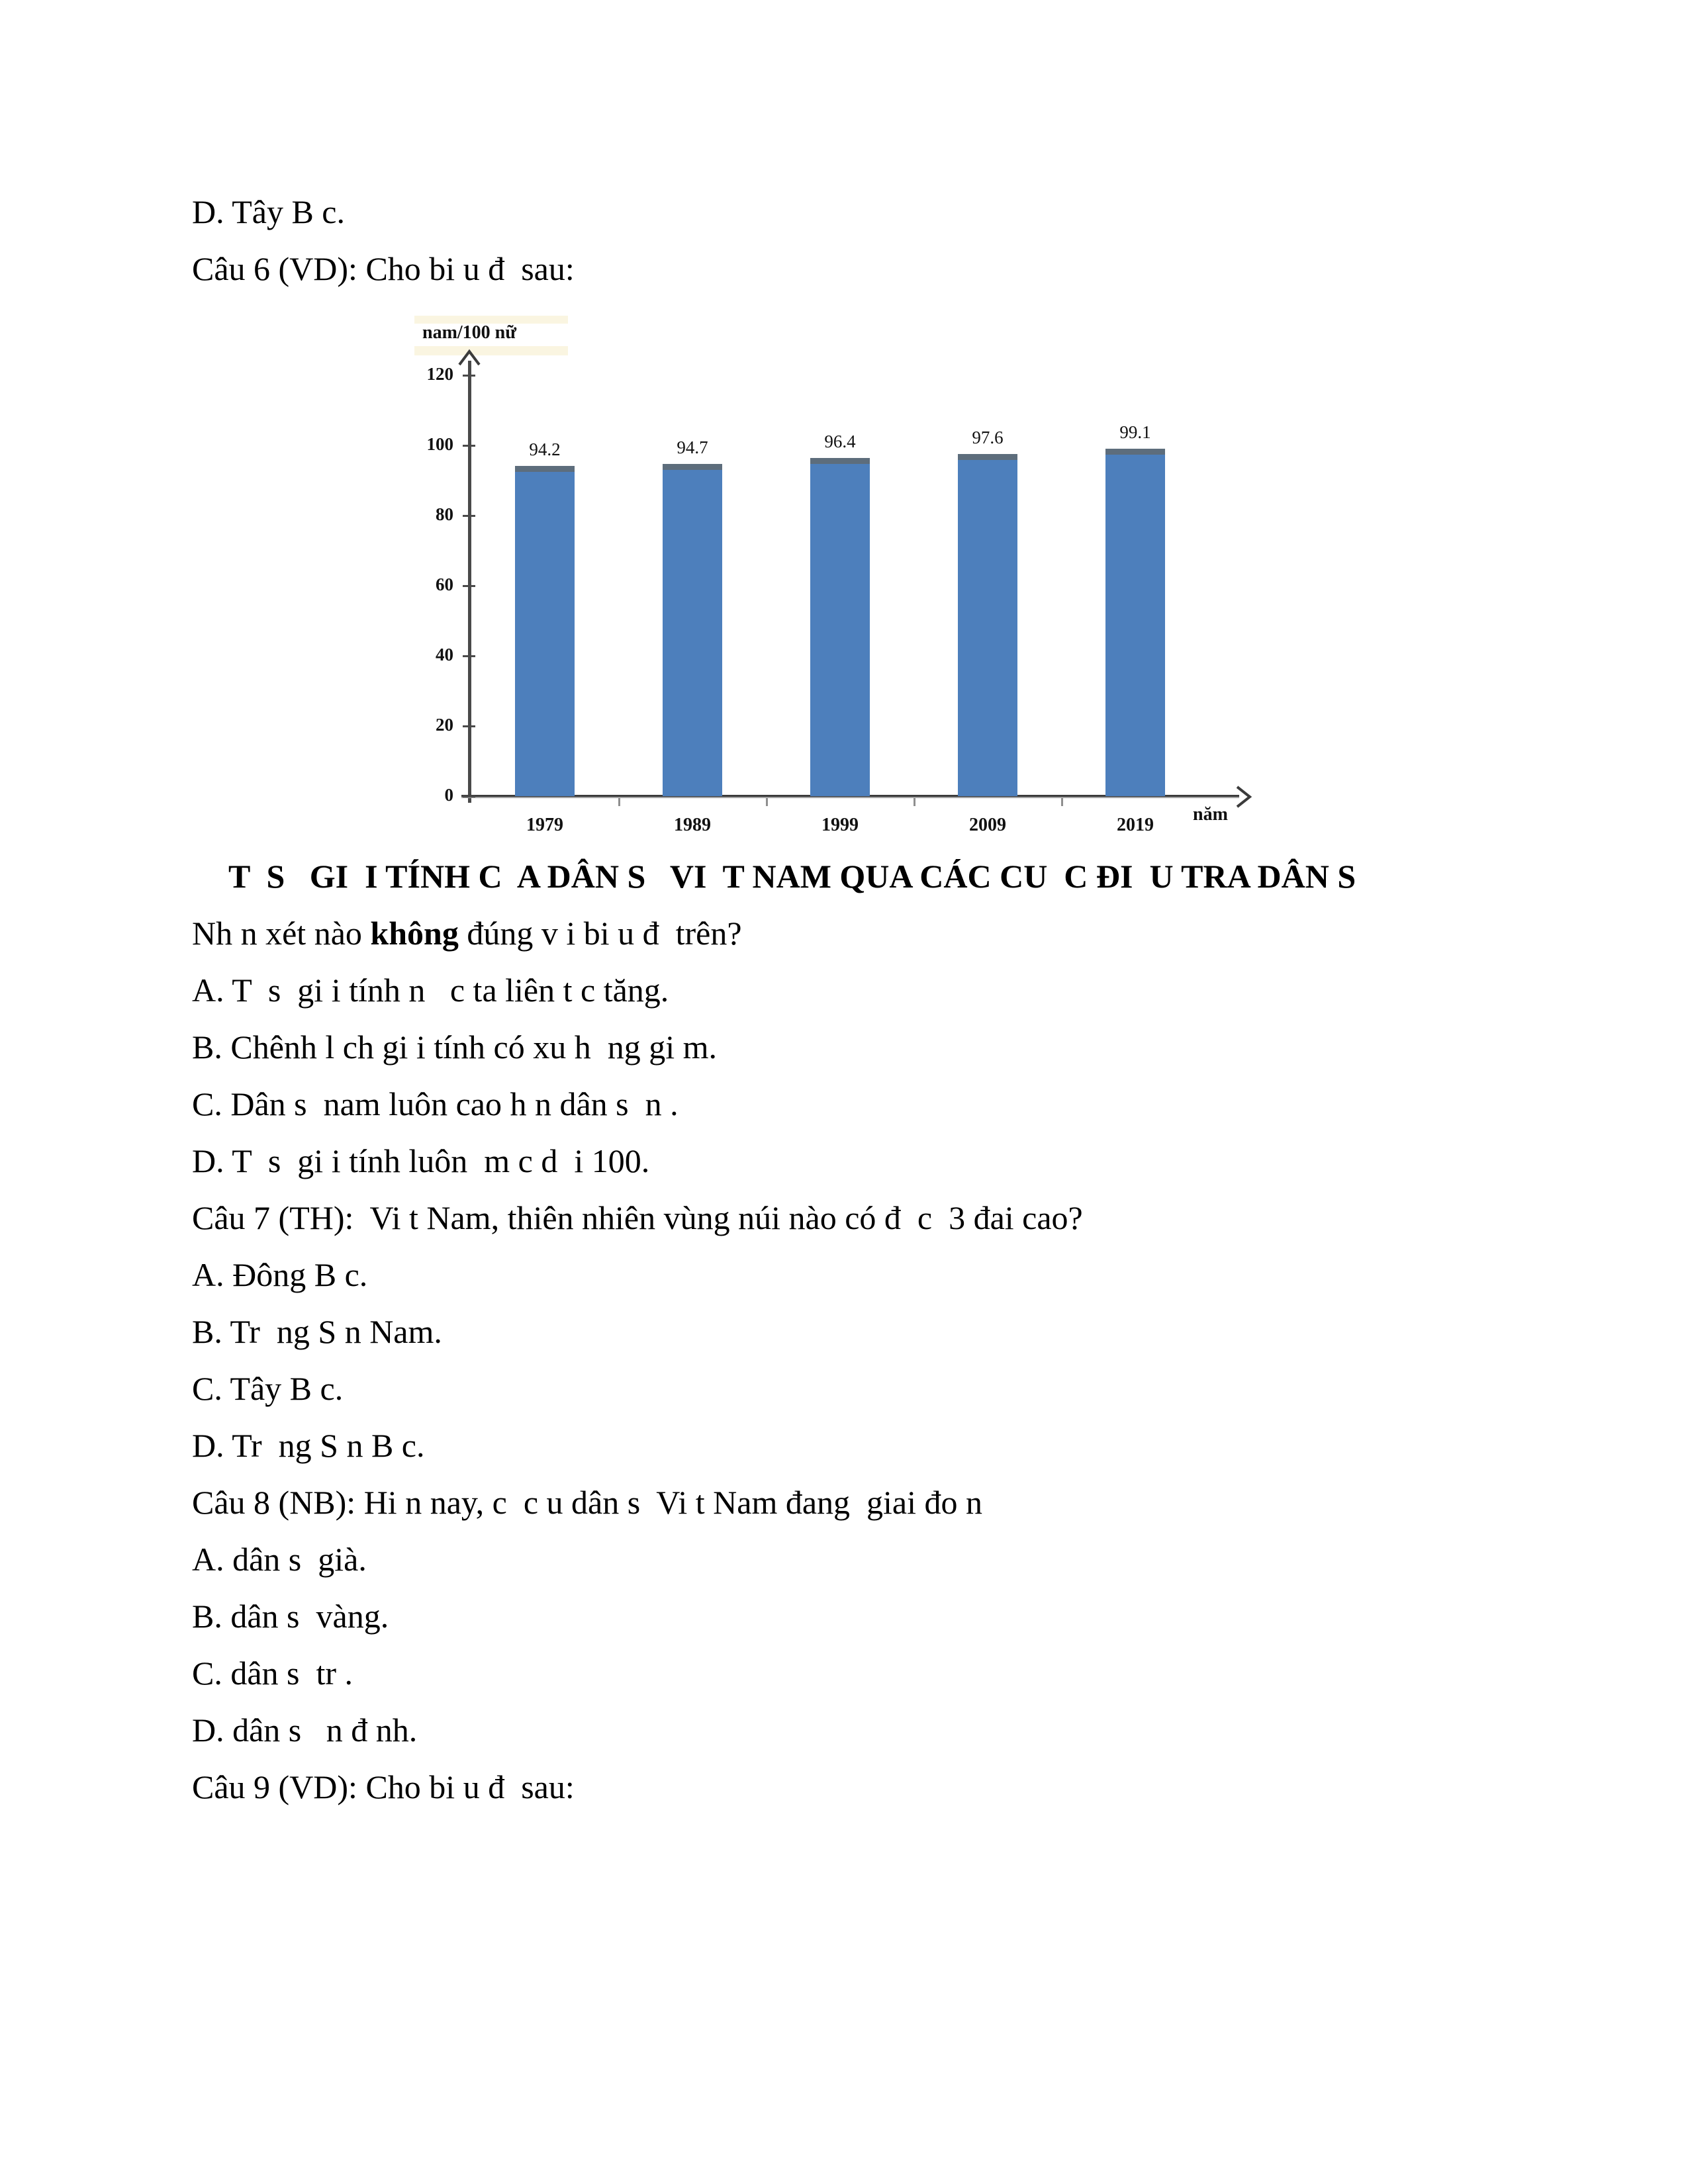 Image resolution: width=1688 pixels, height=2184 pixels. What do you see at coordinates (467, 933) in the screenshot?
I see `question-6-prompt: Nh n xét nào không đúng v i bi u đ trên?` at bounding box center [467, 933].